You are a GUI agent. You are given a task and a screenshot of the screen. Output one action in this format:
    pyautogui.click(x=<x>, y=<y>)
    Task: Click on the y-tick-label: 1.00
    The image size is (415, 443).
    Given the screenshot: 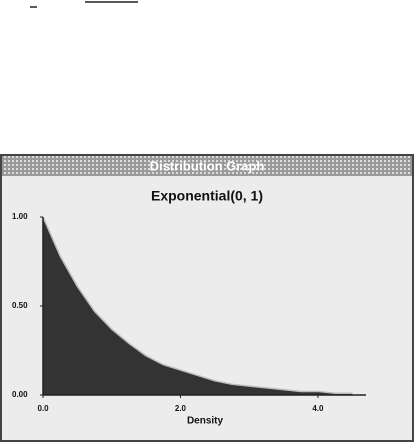 What is the action you would take?
    pyautogui.click(x=20, y=216)
    